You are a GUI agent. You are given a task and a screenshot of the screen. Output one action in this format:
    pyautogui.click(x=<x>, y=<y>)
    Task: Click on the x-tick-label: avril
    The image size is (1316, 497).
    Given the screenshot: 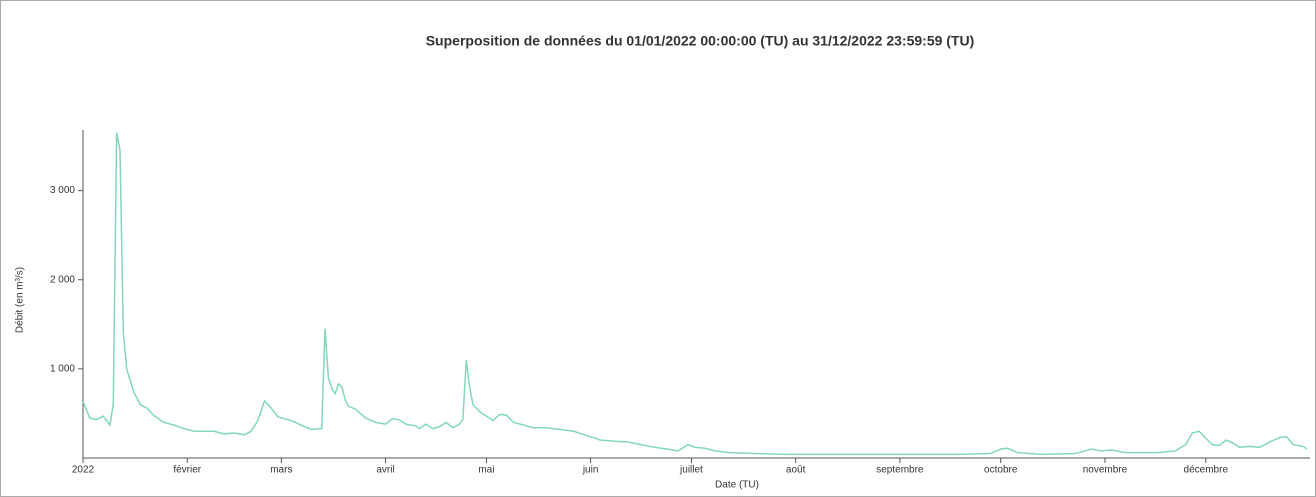 What is the action you would take?
    pyautogui.click(x=385, y=470)
    